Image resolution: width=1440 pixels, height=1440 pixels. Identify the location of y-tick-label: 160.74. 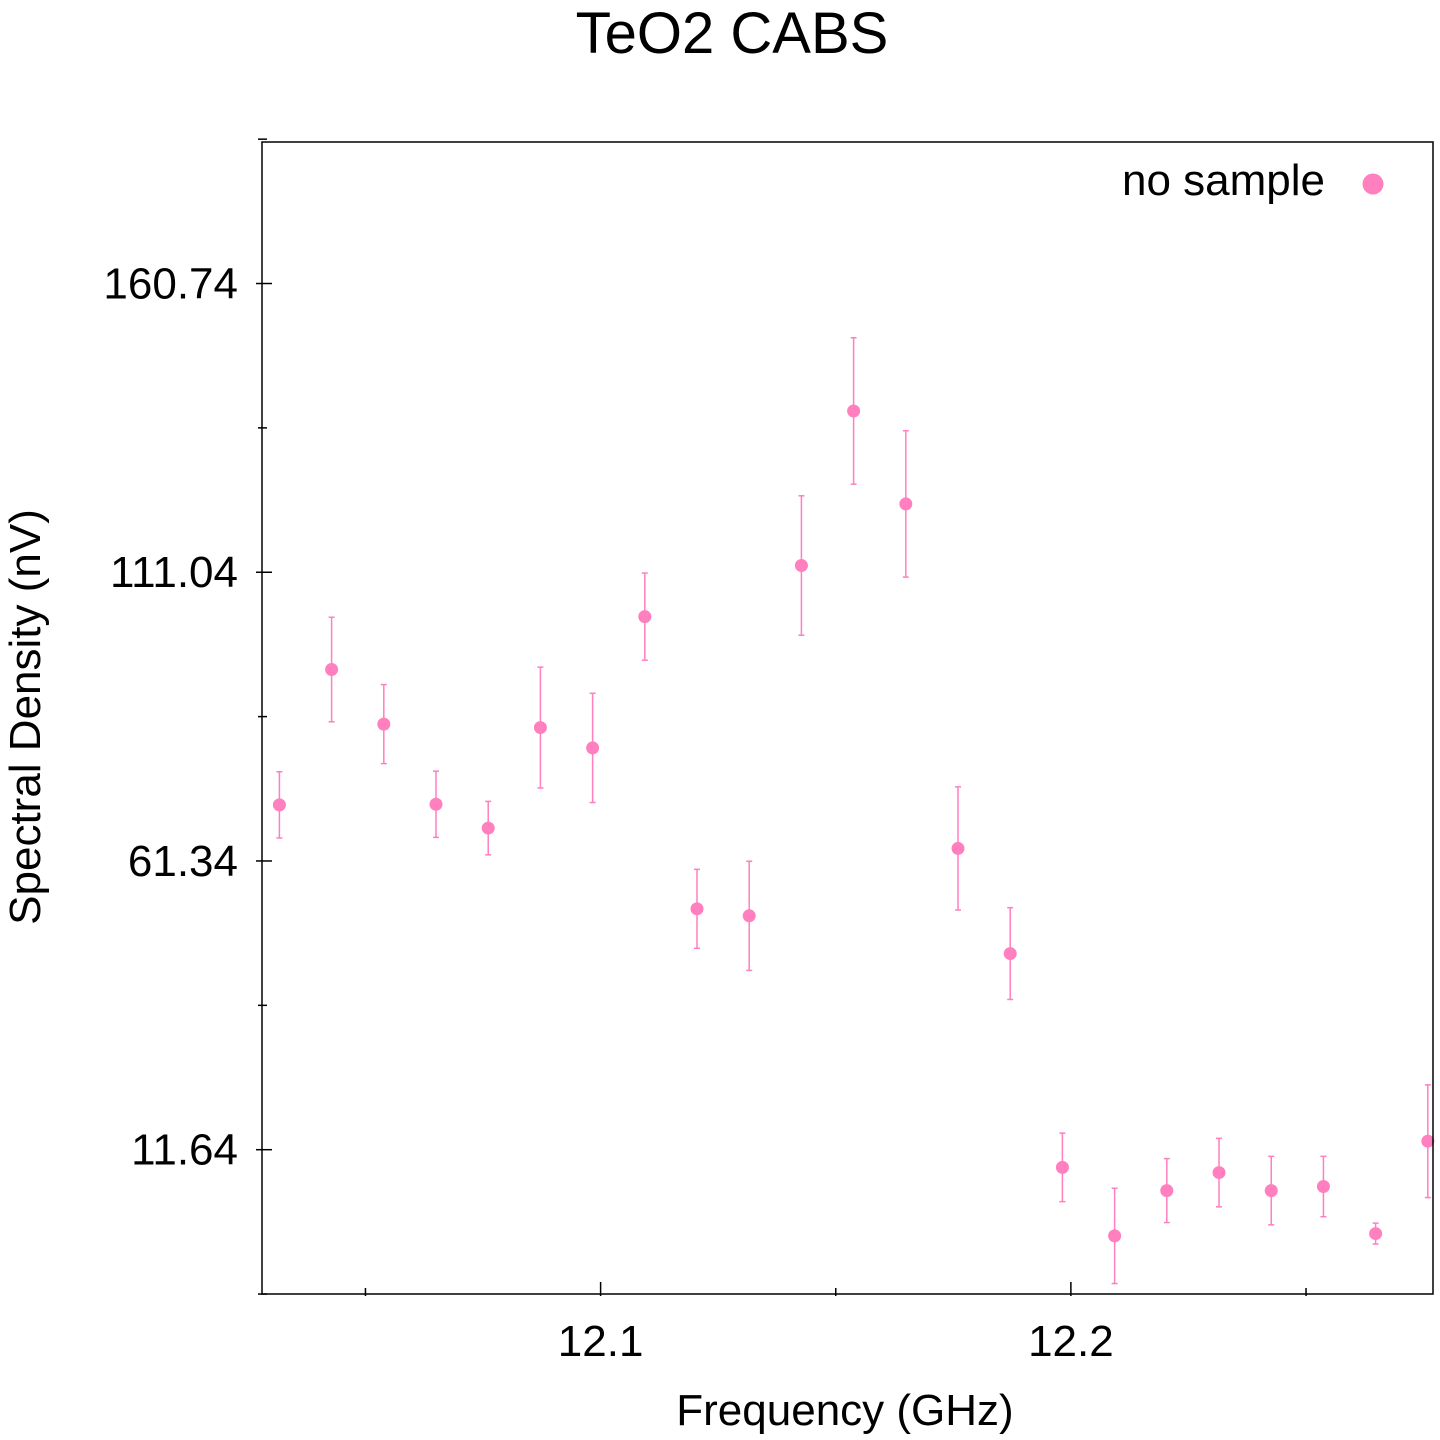
(170, 284).